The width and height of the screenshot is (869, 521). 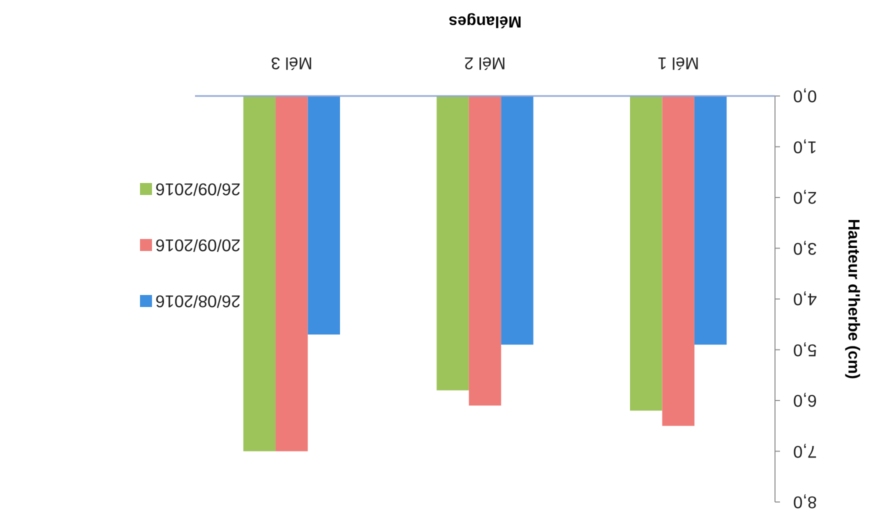 What do you see at coordinates (805, 451) in the screenshot?
I see `y-tick-label: 7,0` at bounding box center [805, 451].